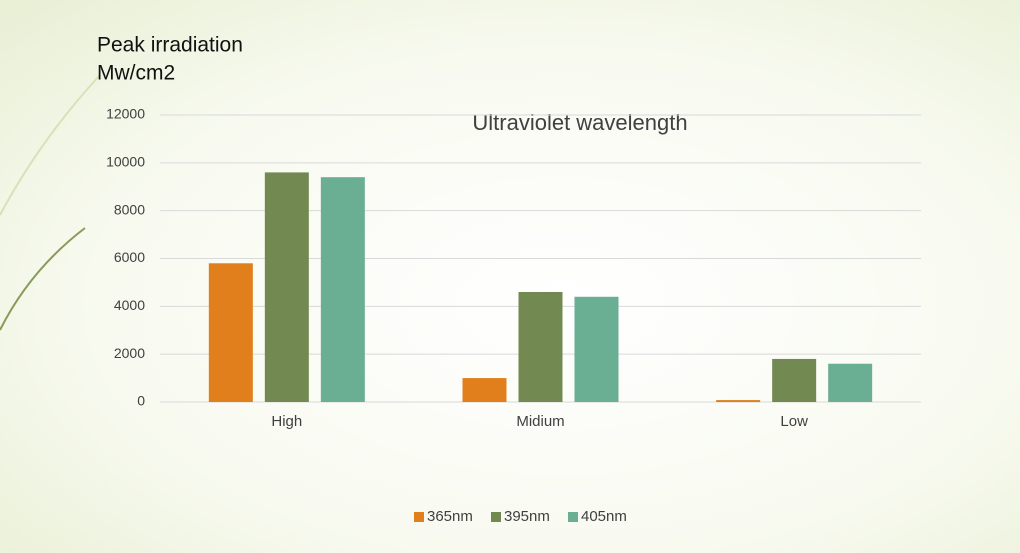  What do you see at coordinates (125, 162) in the screenshot?
I see `y-tick-label: 10000` at bounding box center [125, 162].